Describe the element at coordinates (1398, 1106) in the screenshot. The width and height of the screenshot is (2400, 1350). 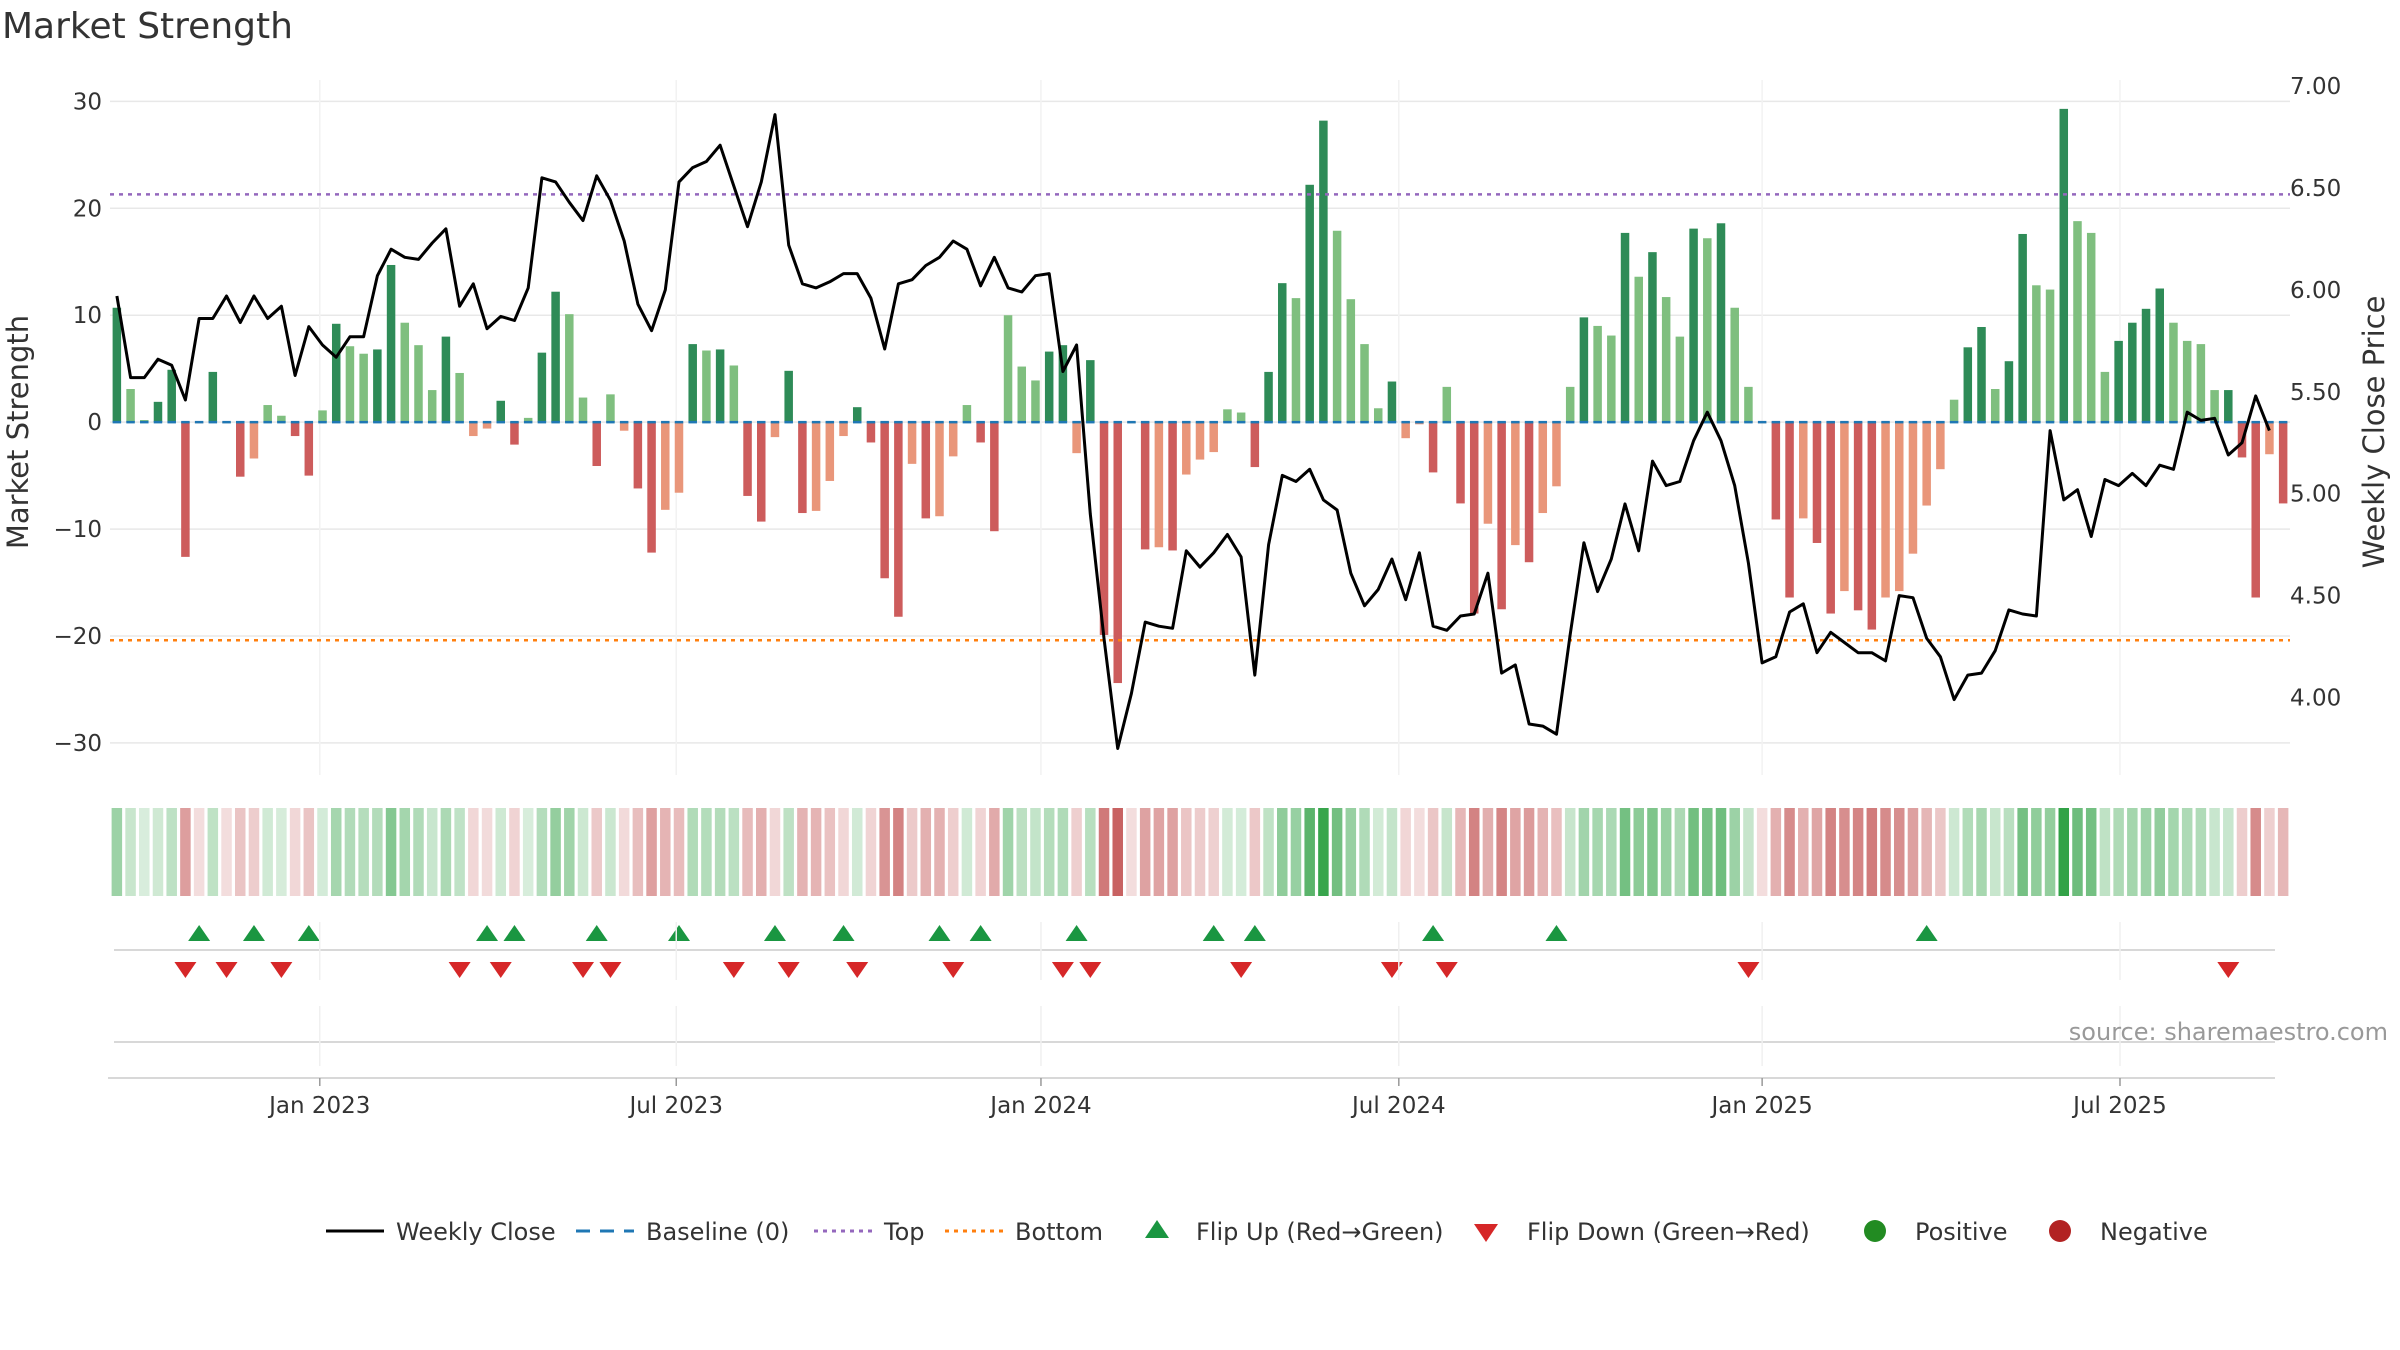
I see `x-tick-label: Jul 2024` at that location.